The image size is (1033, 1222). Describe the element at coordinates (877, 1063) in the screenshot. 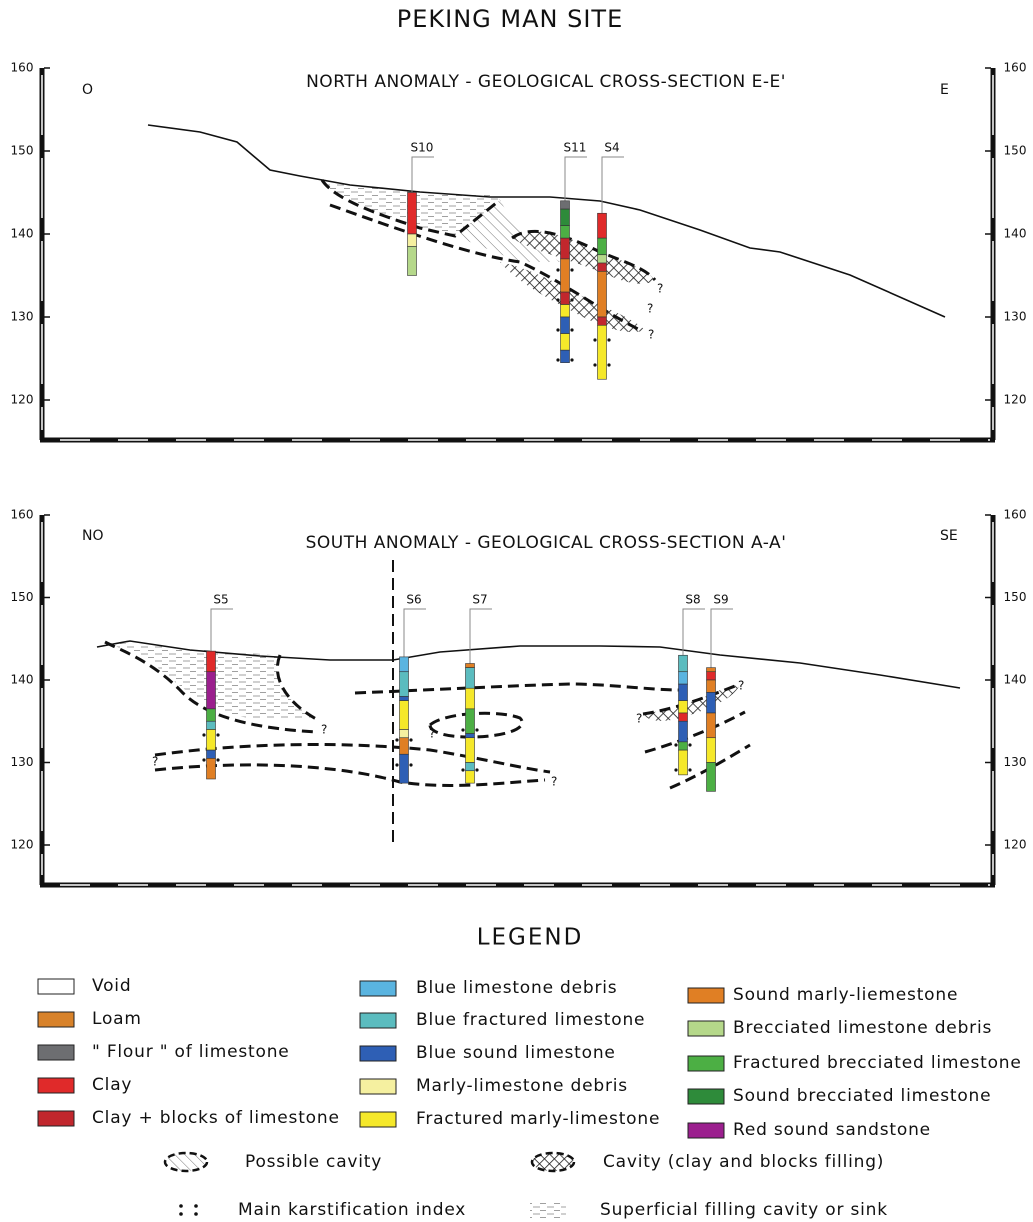

I see `legend-label: Fractured brecciated limestone` at that location.